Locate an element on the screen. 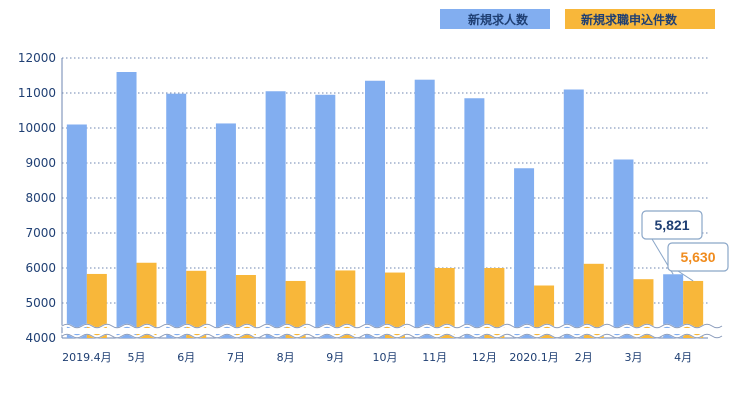 The width and height of the screenshot is (740, 400). y-tick-label: 5000 is located at coordinates (40, 303).